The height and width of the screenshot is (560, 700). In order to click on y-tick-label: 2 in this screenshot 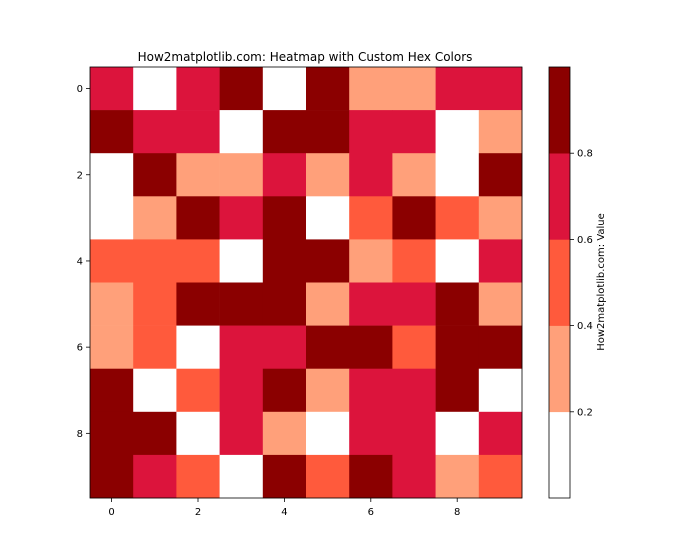, I will do `click(80, 175)`.